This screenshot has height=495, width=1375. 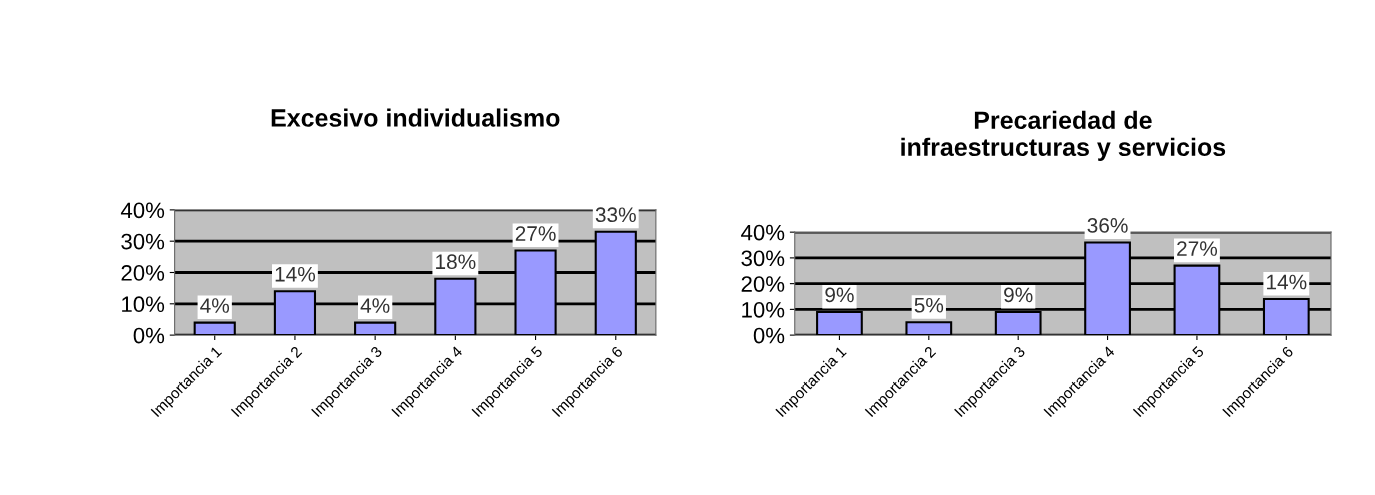 I want to click on data-label: 36%, so click(x=1107, y=225).